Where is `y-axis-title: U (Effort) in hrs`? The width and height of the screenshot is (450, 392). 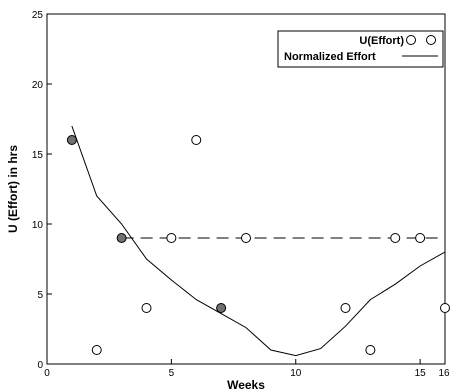
y-axis-title: U (Effort) in hrs is located at coordinates (13, 189).